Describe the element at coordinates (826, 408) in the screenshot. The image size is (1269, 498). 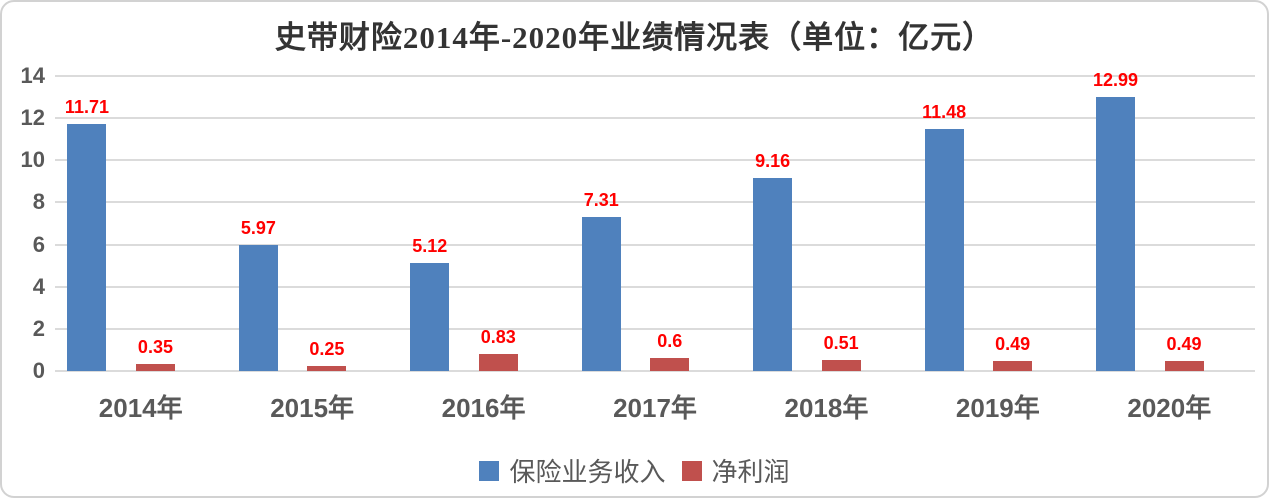
I see `x-tick-label-2018年: 2018年` at that location.